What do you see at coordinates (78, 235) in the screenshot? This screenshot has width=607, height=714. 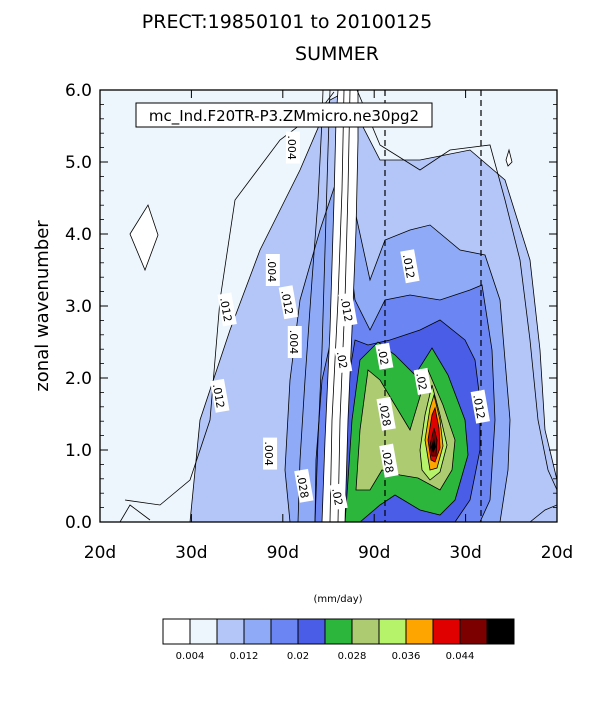 I see `y-tick-label: 4.0` at bounding box center [78, 235].